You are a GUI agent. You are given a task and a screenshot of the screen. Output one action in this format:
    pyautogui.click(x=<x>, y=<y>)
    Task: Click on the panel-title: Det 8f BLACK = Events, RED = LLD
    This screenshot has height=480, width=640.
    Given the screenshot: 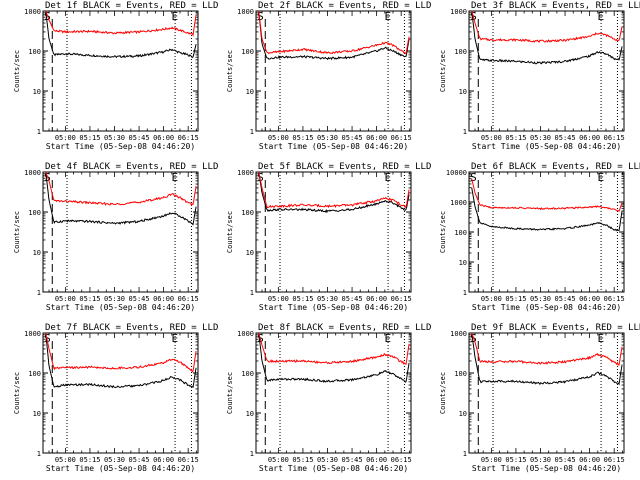 What is the action you would take?
    pyautogui.click(x=344, y=328)
    